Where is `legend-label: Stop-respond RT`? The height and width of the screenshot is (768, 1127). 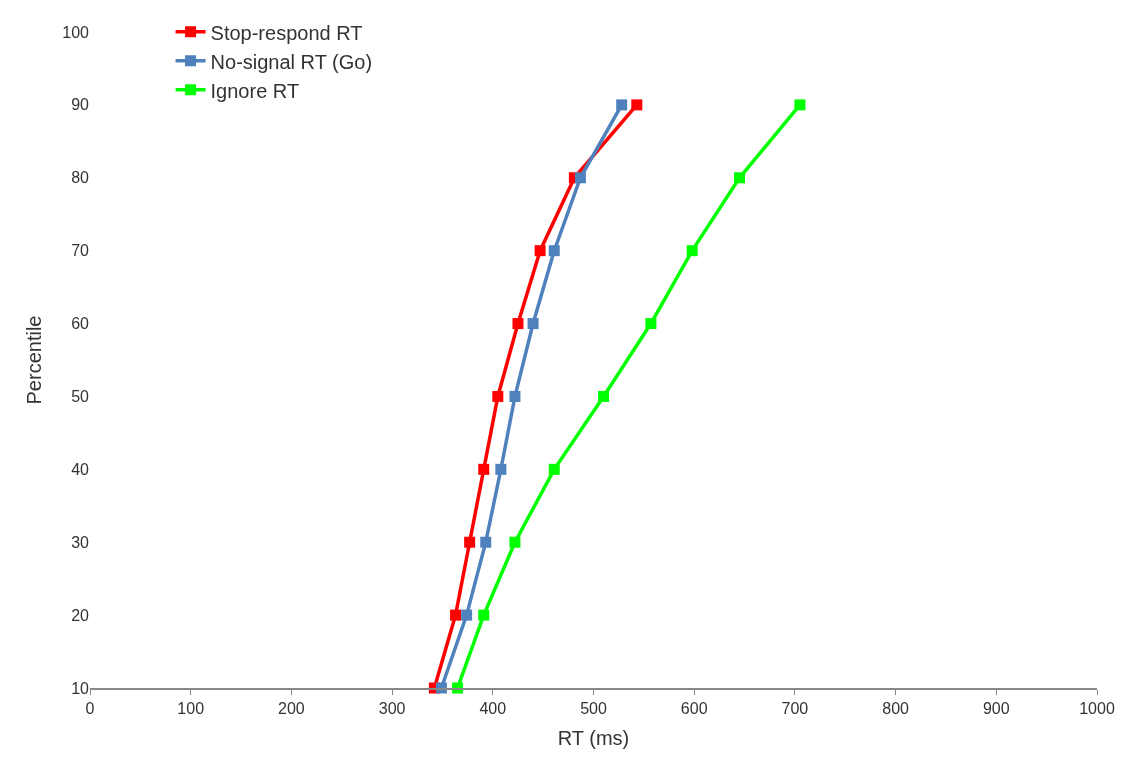
legend-label: Stop-respond RT is located at coordinates (286, 32).